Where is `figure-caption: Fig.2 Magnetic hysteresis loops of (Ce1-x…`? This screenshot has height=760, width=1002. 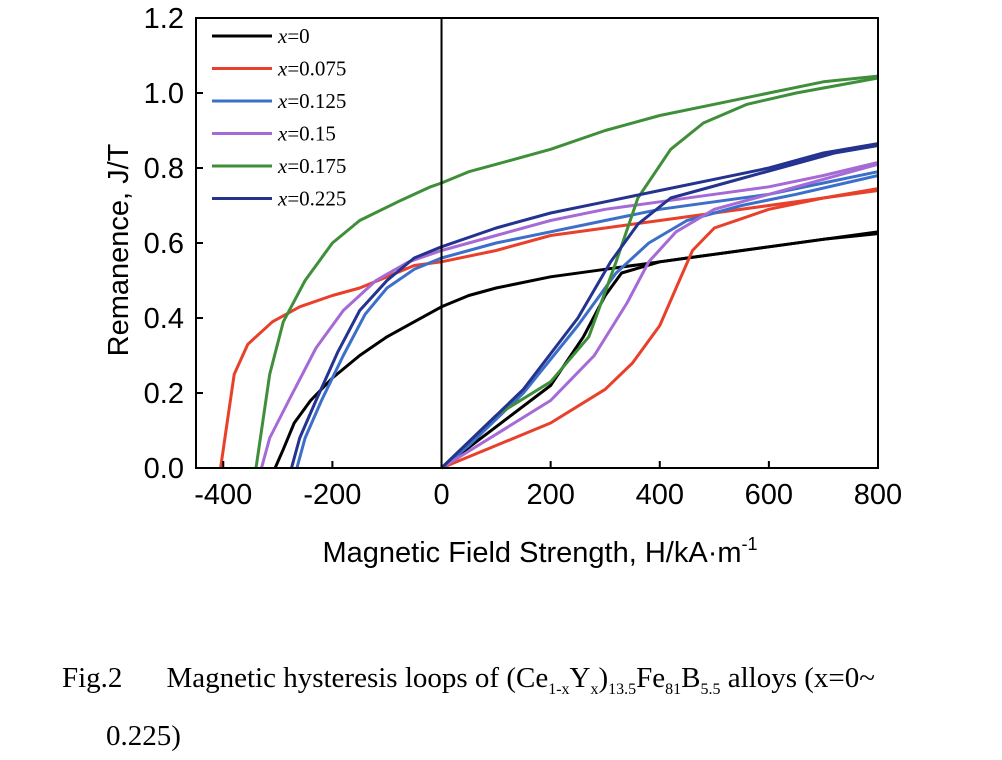 figure-caption: Fig.2 Magnetic hysteresis loops of (Ce1-x… is located at coordinates (532, 707).